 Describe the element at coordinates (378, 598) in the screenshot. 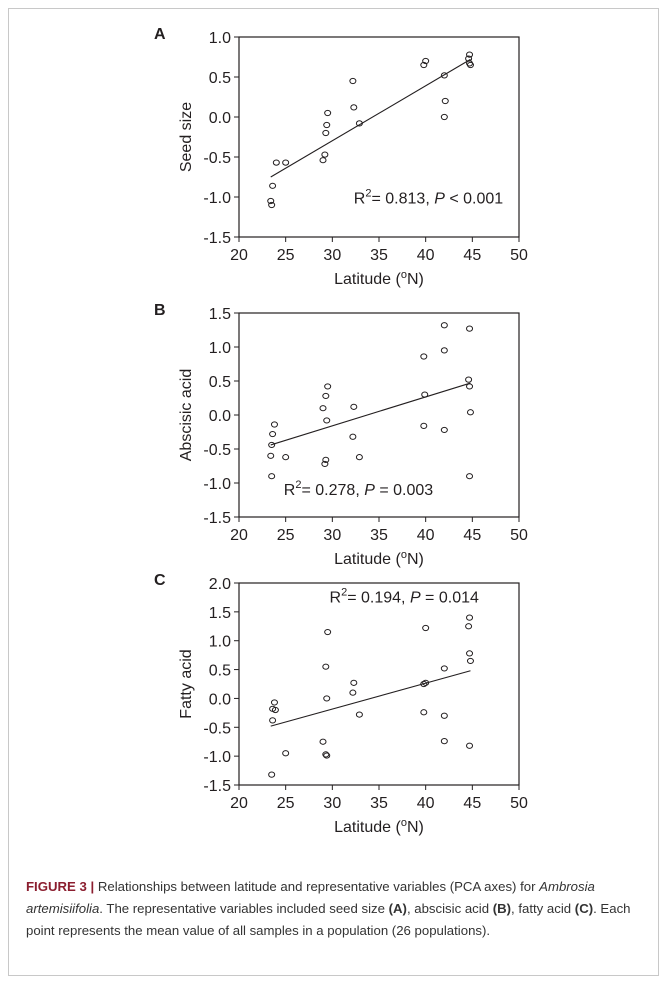

I see `panel-c-stats-value: = 0.194,` at that location.